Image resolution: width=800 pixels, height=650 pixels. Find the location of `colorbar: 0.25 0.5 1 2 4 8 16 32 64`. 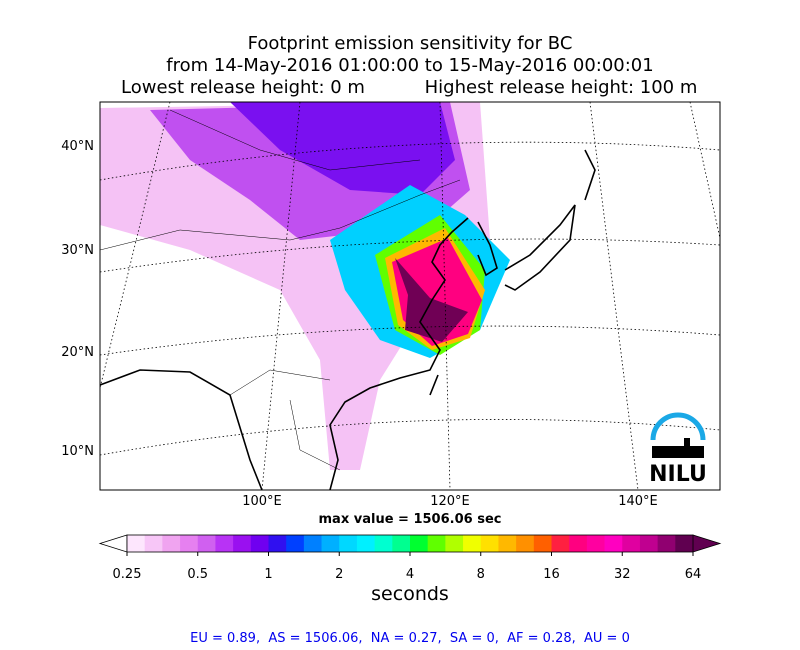

colorbar: 0.25 0.5 1 2 4 8 16 32 64 is located at coordinates (410, 558).